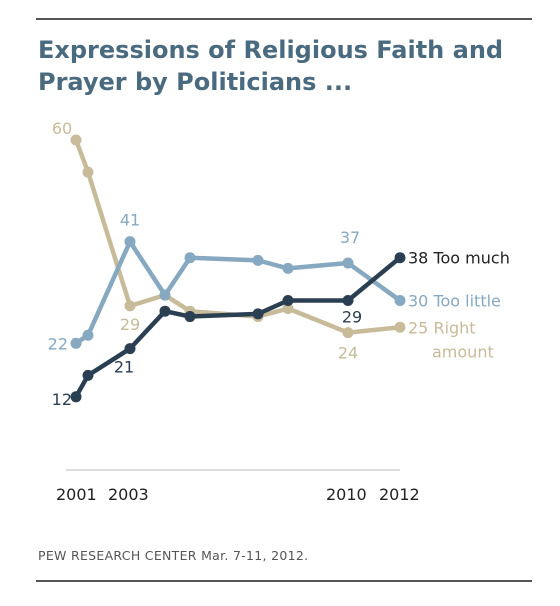  What do you see at coordinates (130, 220) in the screenshot?
I see `data-label: 41` at bounding box center [130, 220].